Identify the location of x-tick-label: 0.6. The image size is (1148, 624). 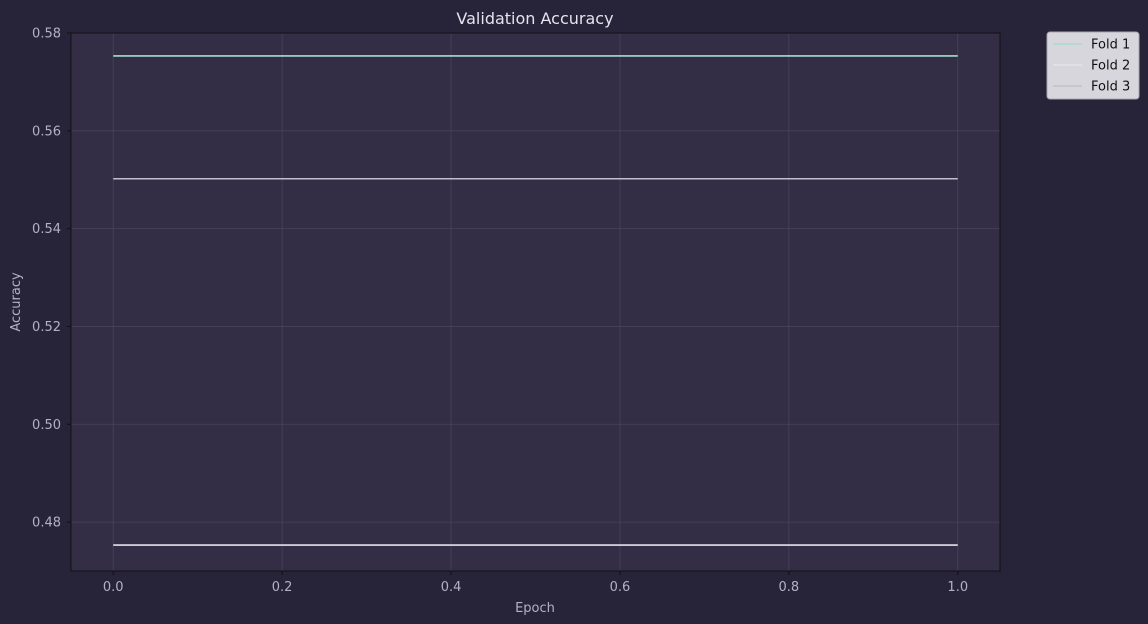
(620, 587).